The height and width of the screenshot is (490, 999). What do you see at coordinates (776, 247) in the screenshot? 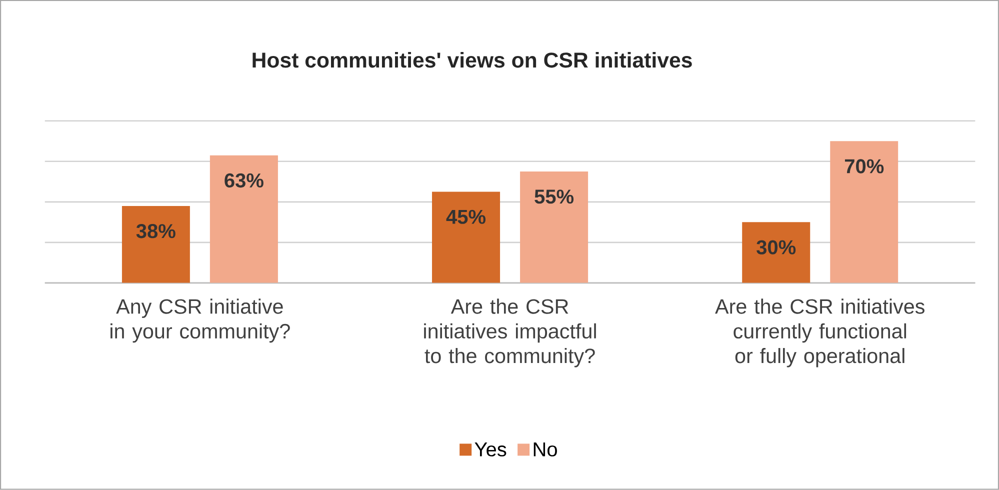
I see `data-label: 30%` at bounding box center [776, 247].